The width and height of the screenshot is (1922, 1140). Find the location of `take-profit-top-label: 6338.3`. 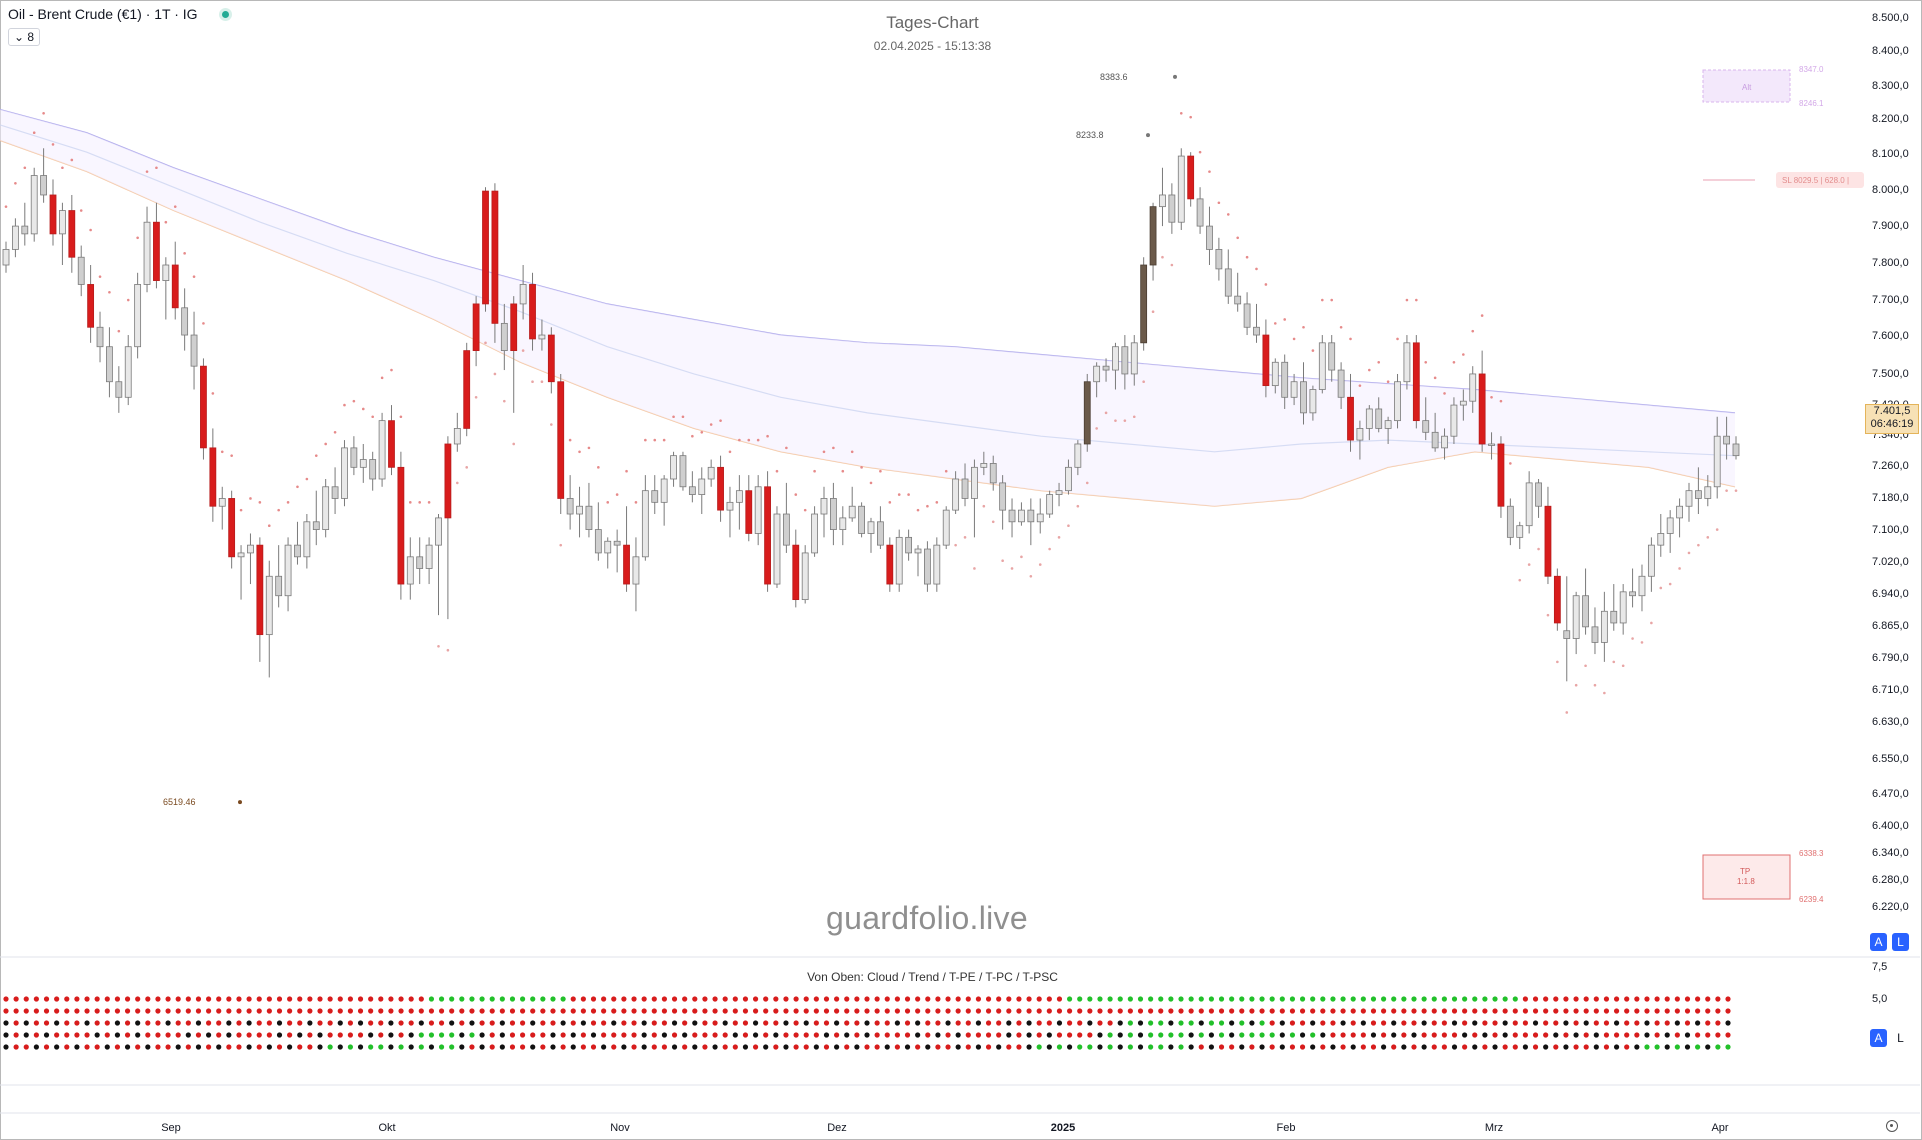

take-profit-top-label: 6338.3 is located at coordinates (1811, 853).